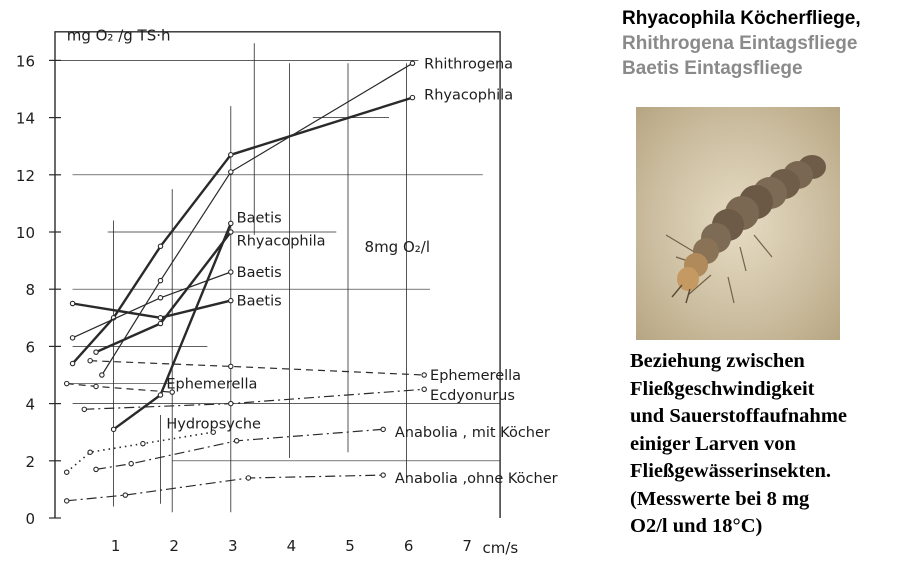 The width and height of the screenshot is (919, 576). I want to click on x-tick-label: 2, so click(174, 546).